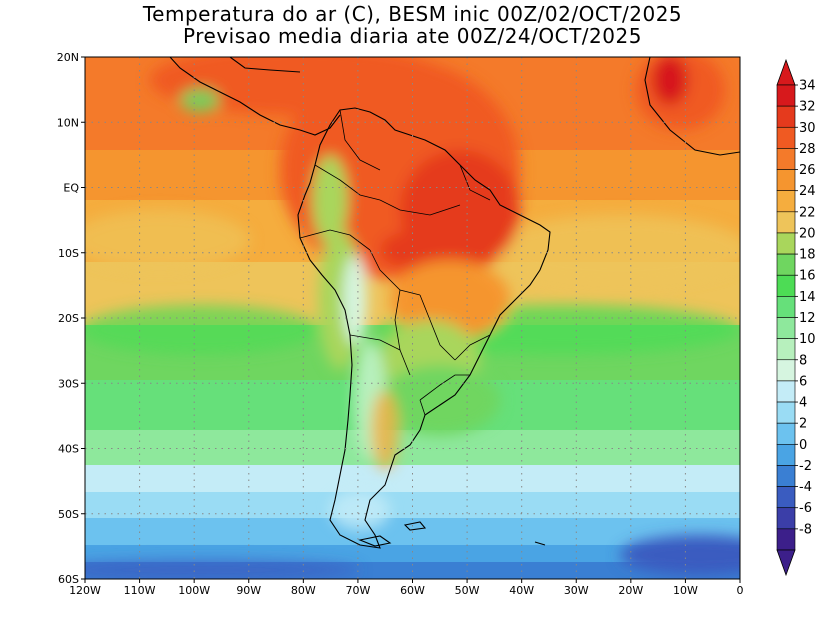 The height and width of the screenshot is (637, 825). I want to click on colorbar-top-arrow, so click(786, 72).